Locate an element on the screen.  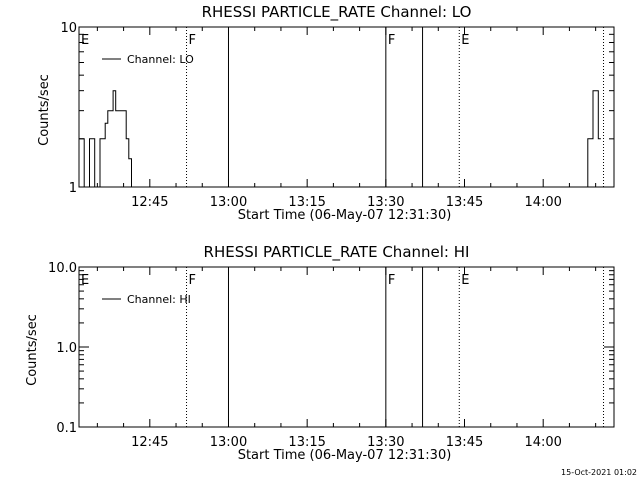
chart-title: RHESSI PARTICLE_RATE Channel: LO is located at coordinates (337, 12).